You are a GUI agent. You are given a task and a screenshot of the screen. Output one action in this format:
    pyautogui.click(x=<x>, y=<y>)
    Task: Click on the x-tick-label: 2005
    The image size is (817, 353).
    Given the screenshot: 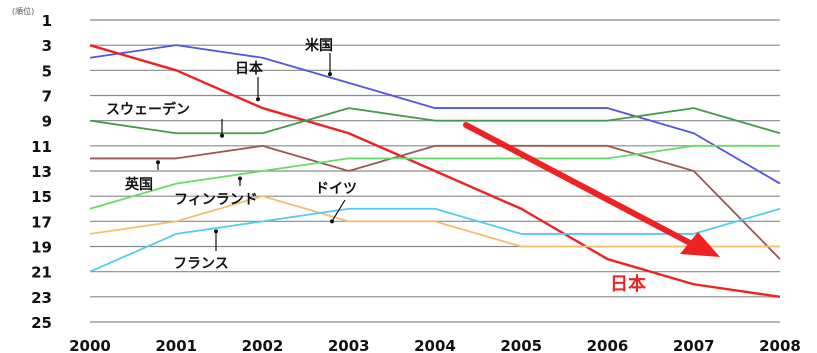 What is the action you would take?
    pyautogui.click(x=521, y=345)
    